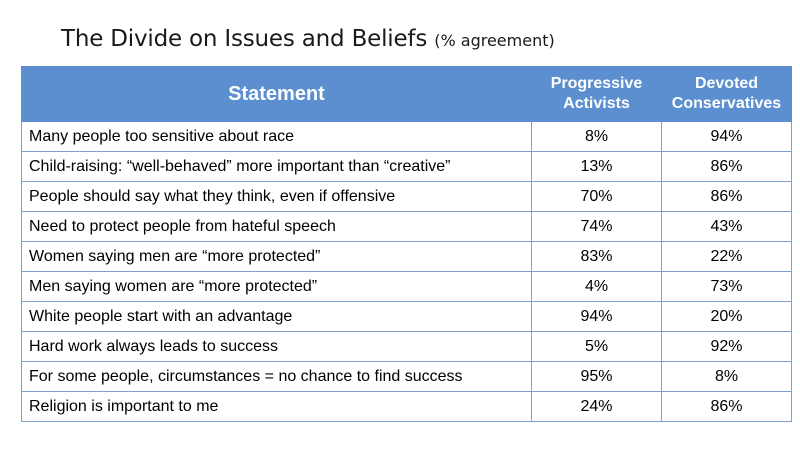 This screenshot has width=800, height=450. Describe the element at coordinates (596, 226) in the screenshot. I see `progressive-value-cell: 74%` at that location.